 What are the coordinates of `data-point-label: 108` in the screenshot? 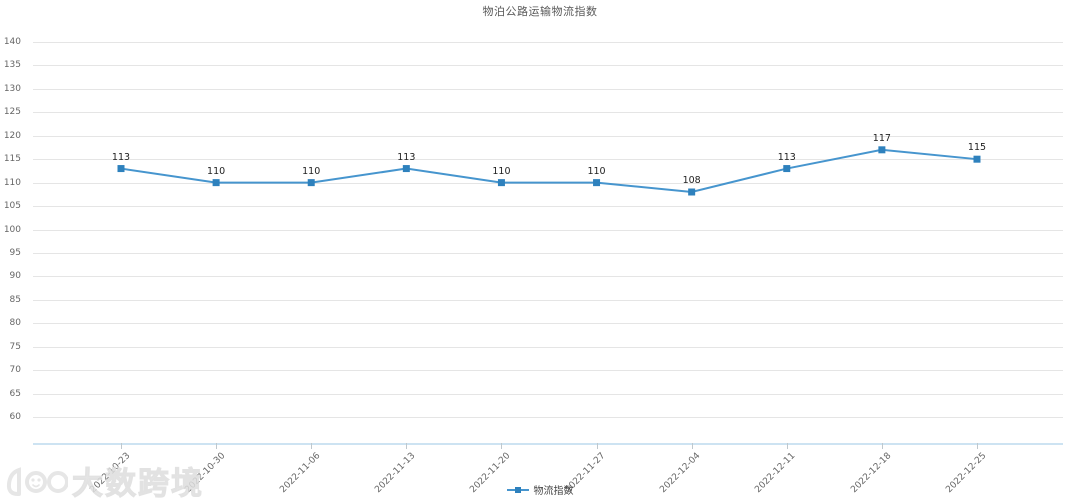 It's located at (691, 180).